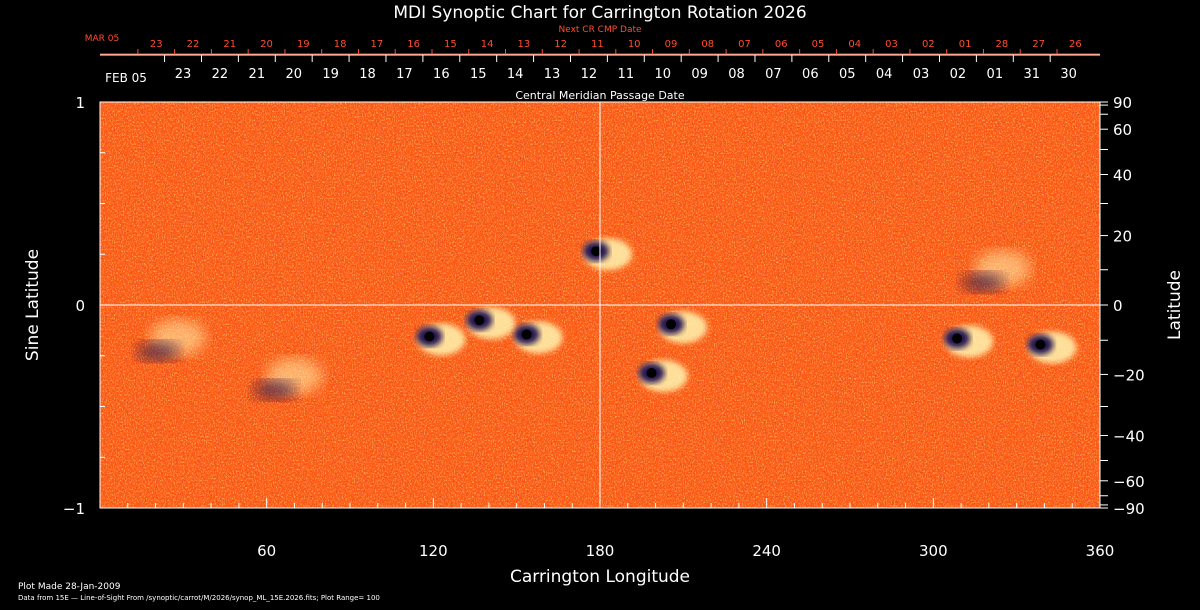 This screenshot has width=1200, height=610. I want to click on next-cr-date-label: 22, so click(193, 44).